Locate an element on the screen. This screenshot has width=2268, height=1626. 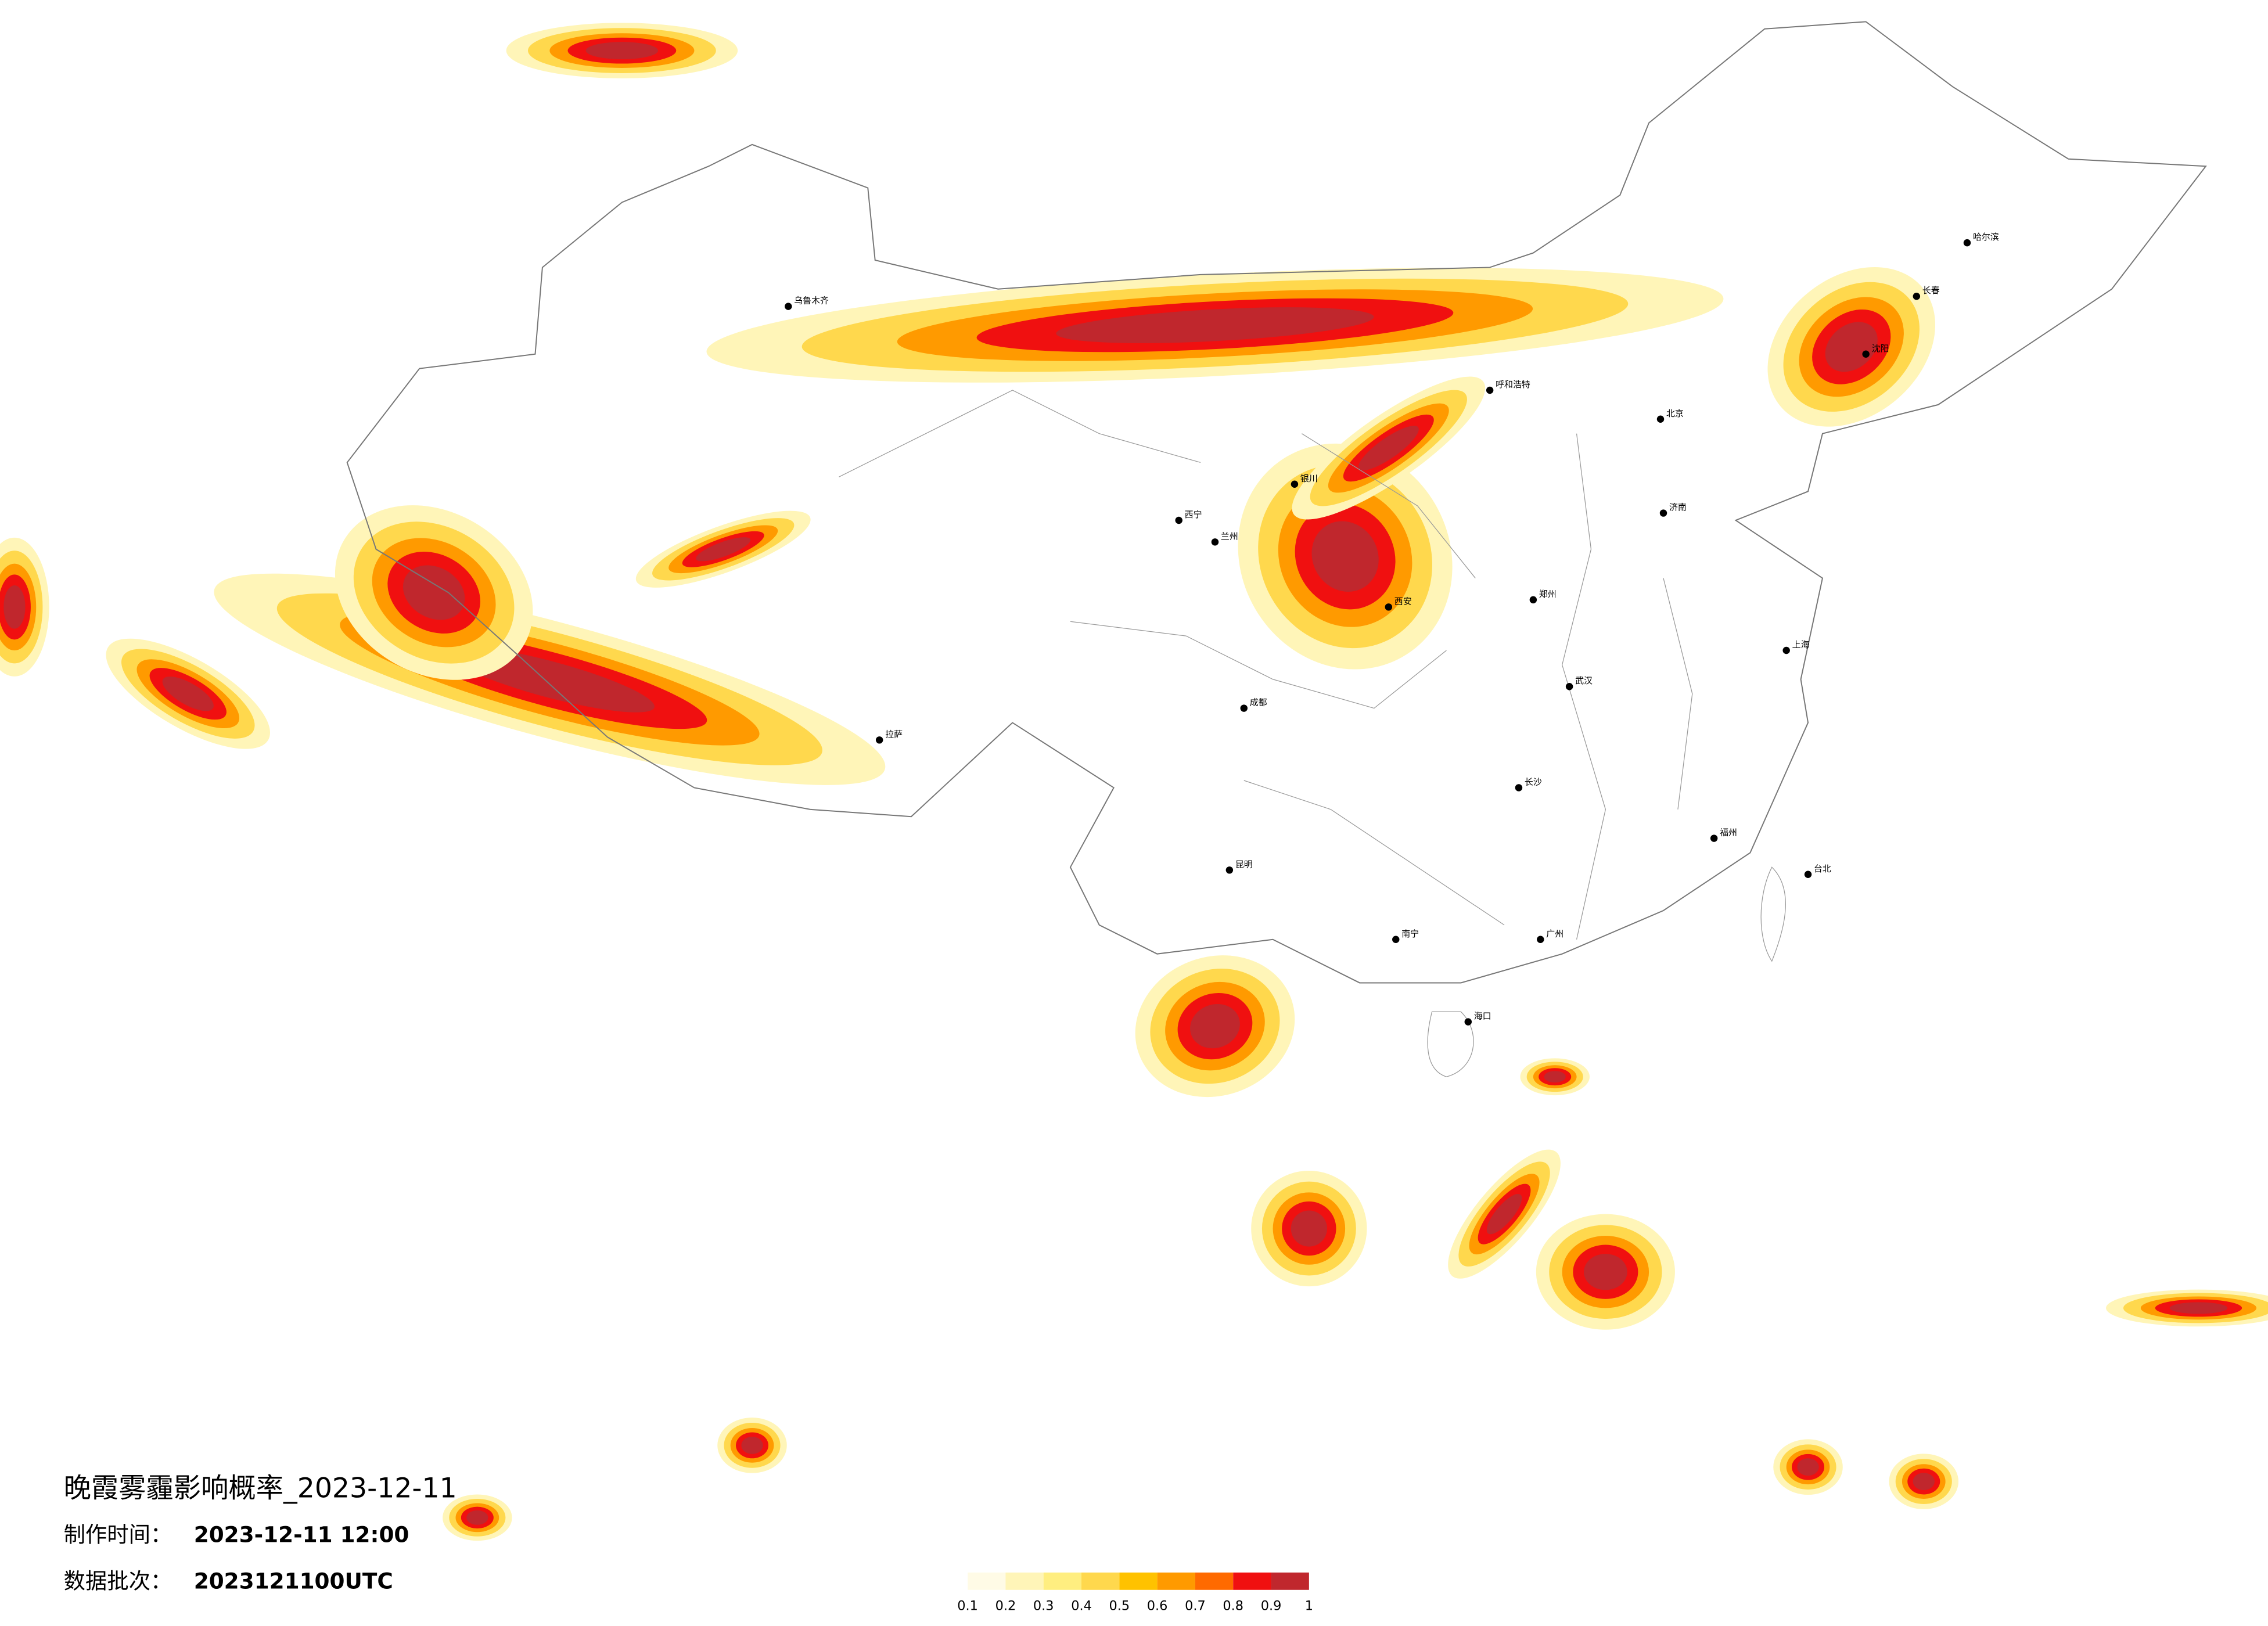
city-label: 海口 is located at coordinates (1482, 1016).